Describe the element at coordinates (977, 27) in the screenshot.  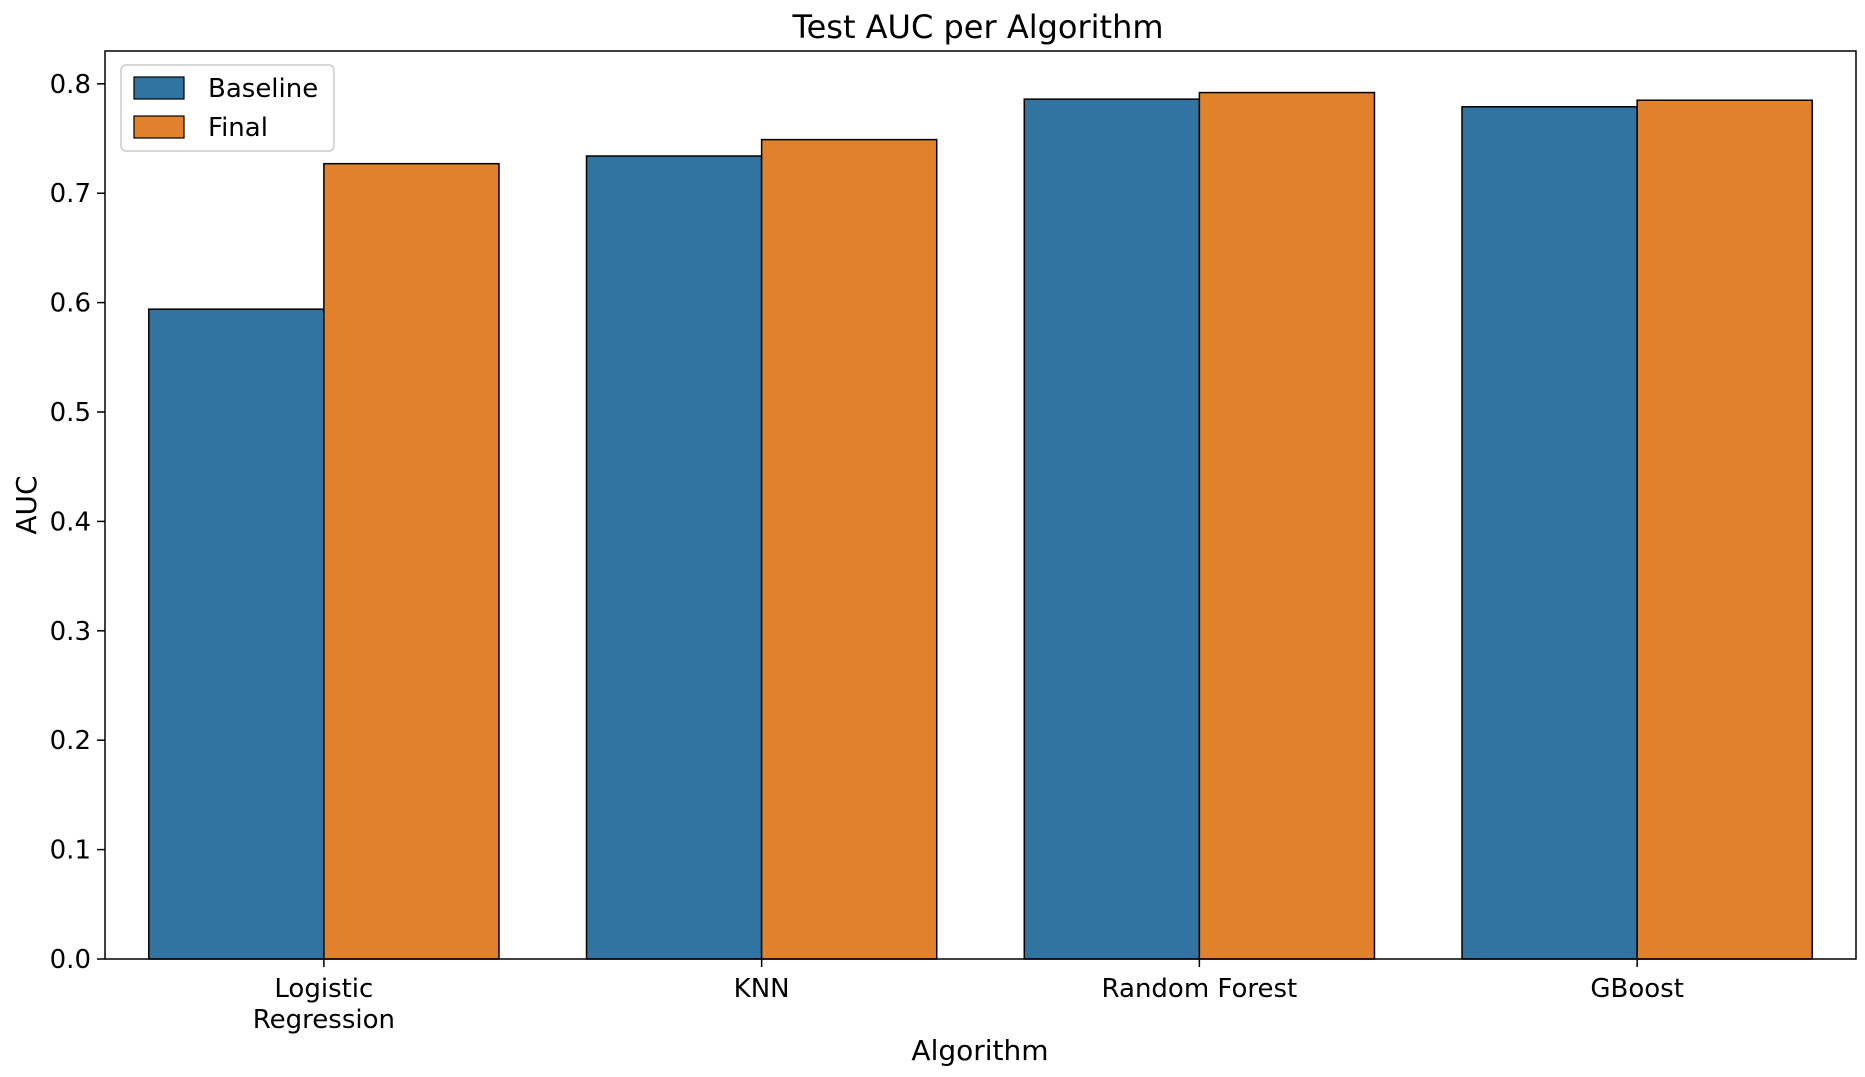
I see `chart-title: Test AUC per Algorithm` at that location.